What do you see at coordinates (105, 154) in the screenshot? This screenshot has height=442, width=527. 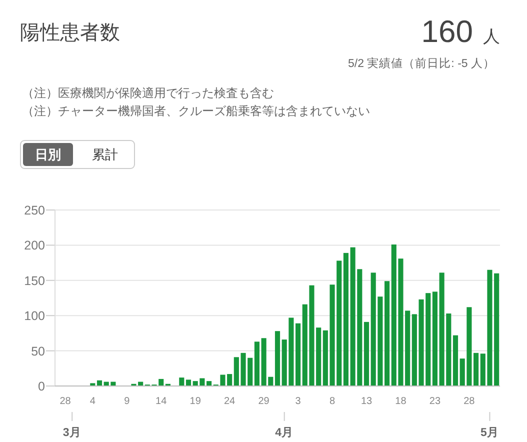 I see `label: 累計` at bounding box center [105, 154].